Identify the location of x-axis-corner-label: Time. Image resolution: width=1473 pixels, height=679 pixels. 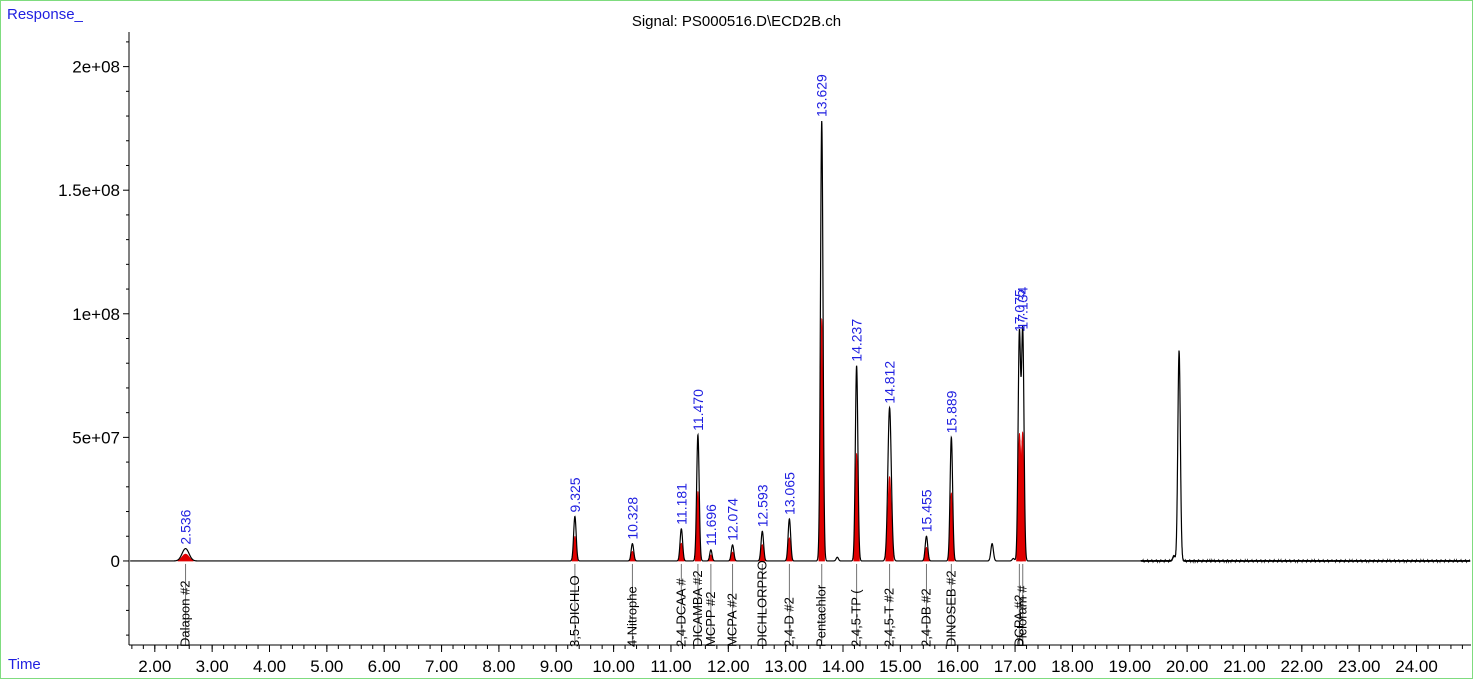
(24, 664).